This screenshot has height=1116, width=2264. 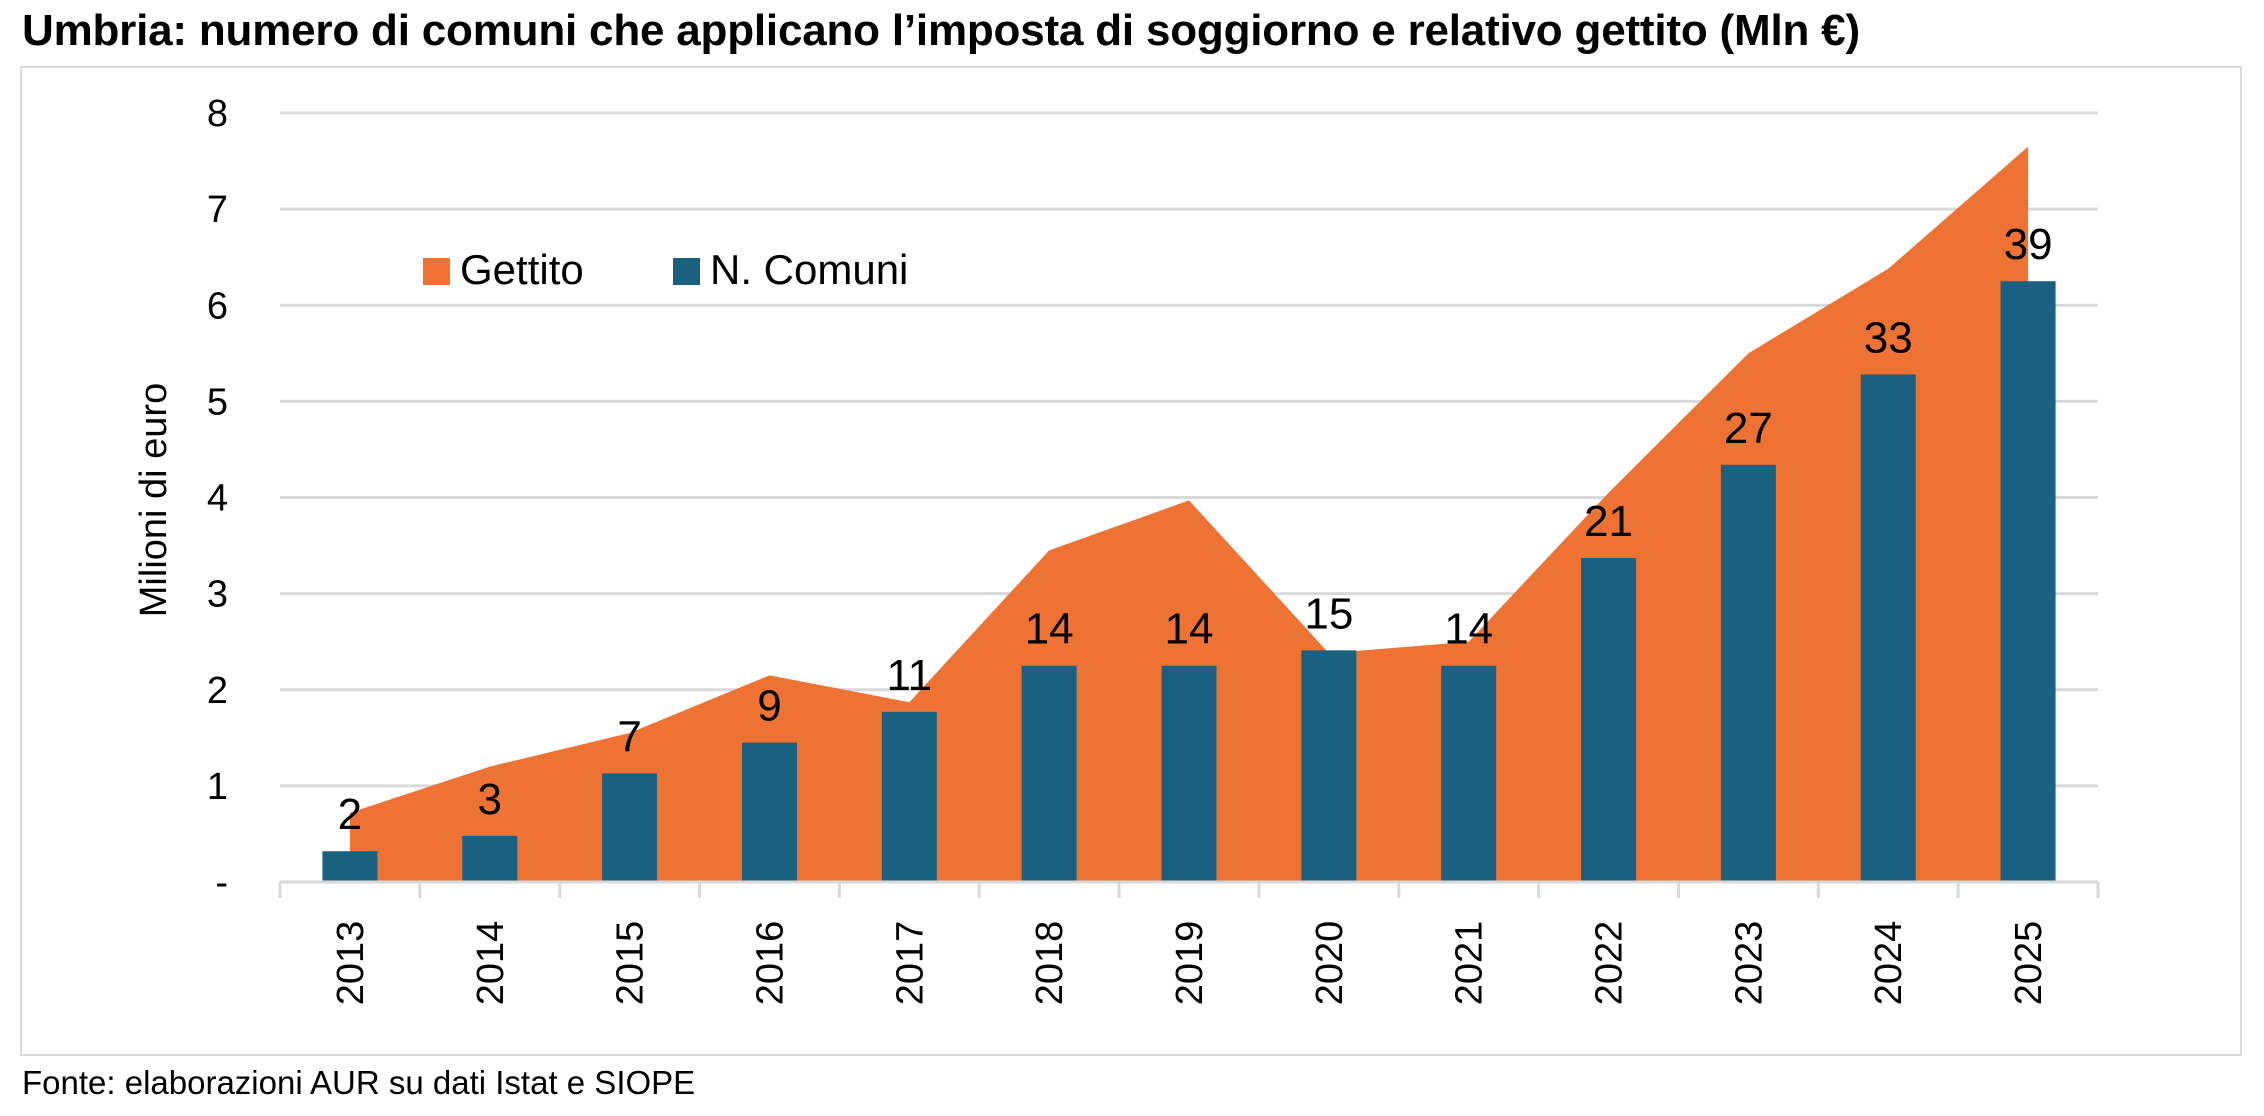 What do you see at coordinates (1749, 963) in the screenshot?
I see `x-tick-label: 2023` at bounding box center [1749, 963].